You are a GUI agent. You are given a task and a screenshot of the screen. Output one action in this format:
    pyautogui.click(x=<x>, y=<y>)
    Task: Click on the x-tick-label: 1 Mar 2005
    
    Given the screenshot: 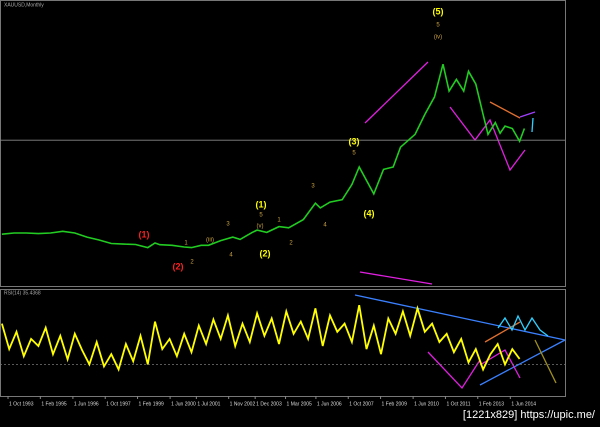 What is the action you would take?
    pyautogui.click(x=300, y=404)
    